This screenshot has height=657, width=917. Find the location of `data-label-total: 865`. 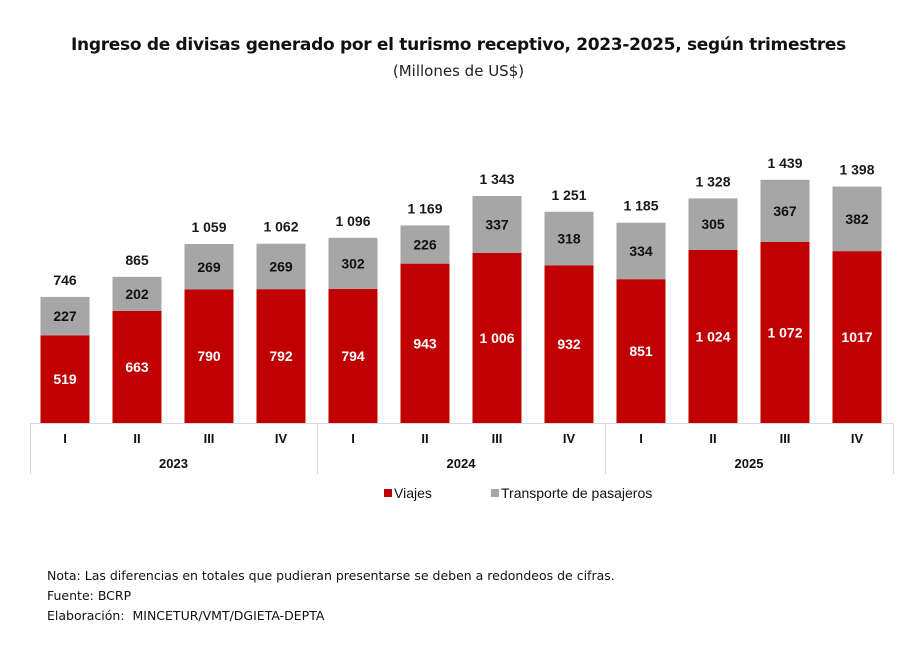

data-label-total: 865 is located at coordinates (137, 260).